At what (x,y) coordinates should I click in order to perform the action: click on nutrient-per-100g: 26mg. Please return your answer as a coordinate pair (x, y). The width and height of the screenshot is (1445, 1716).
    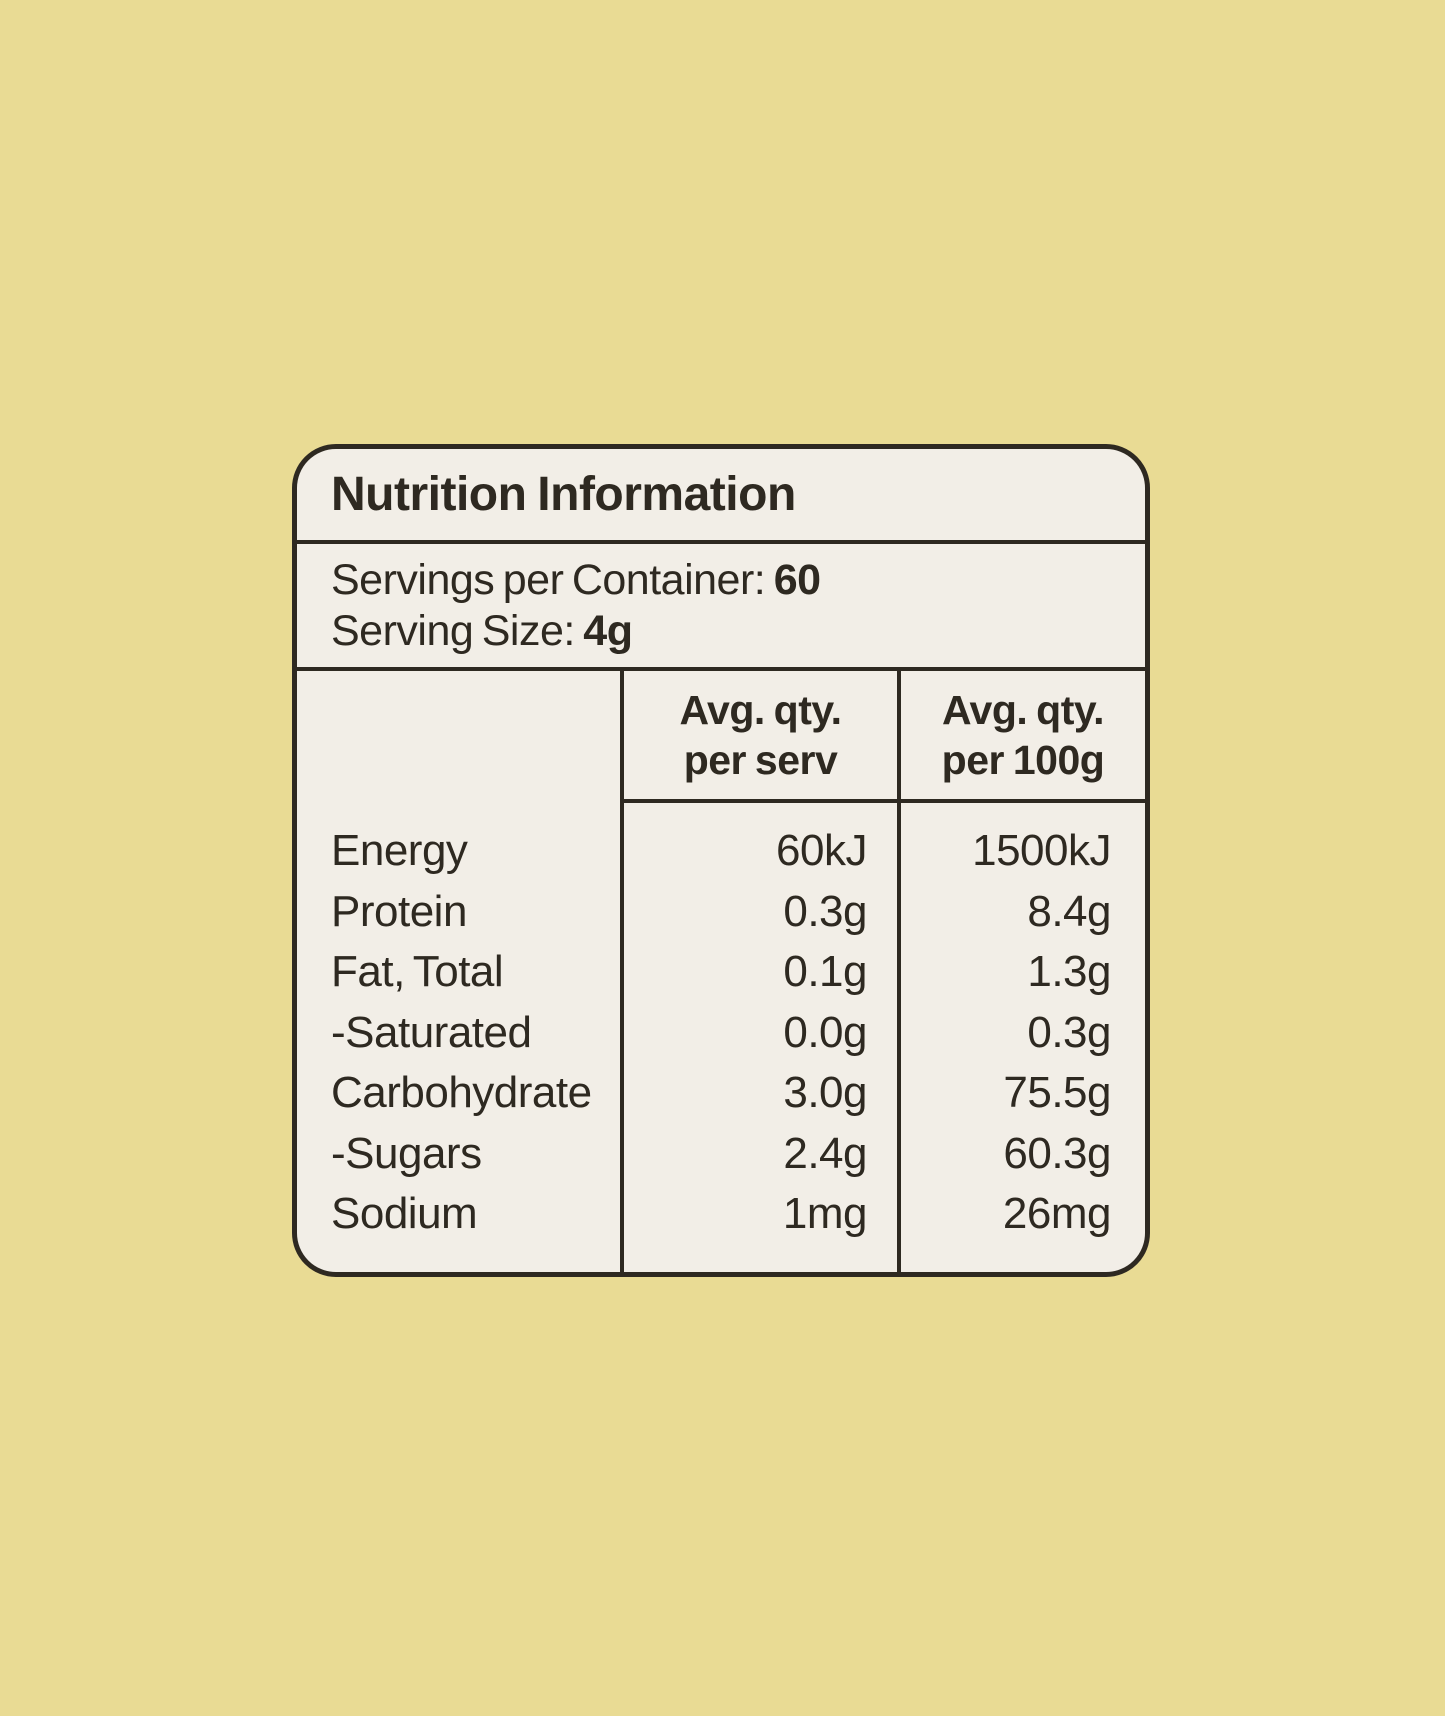
    Looking at the image, I should click on (1021, 1214).